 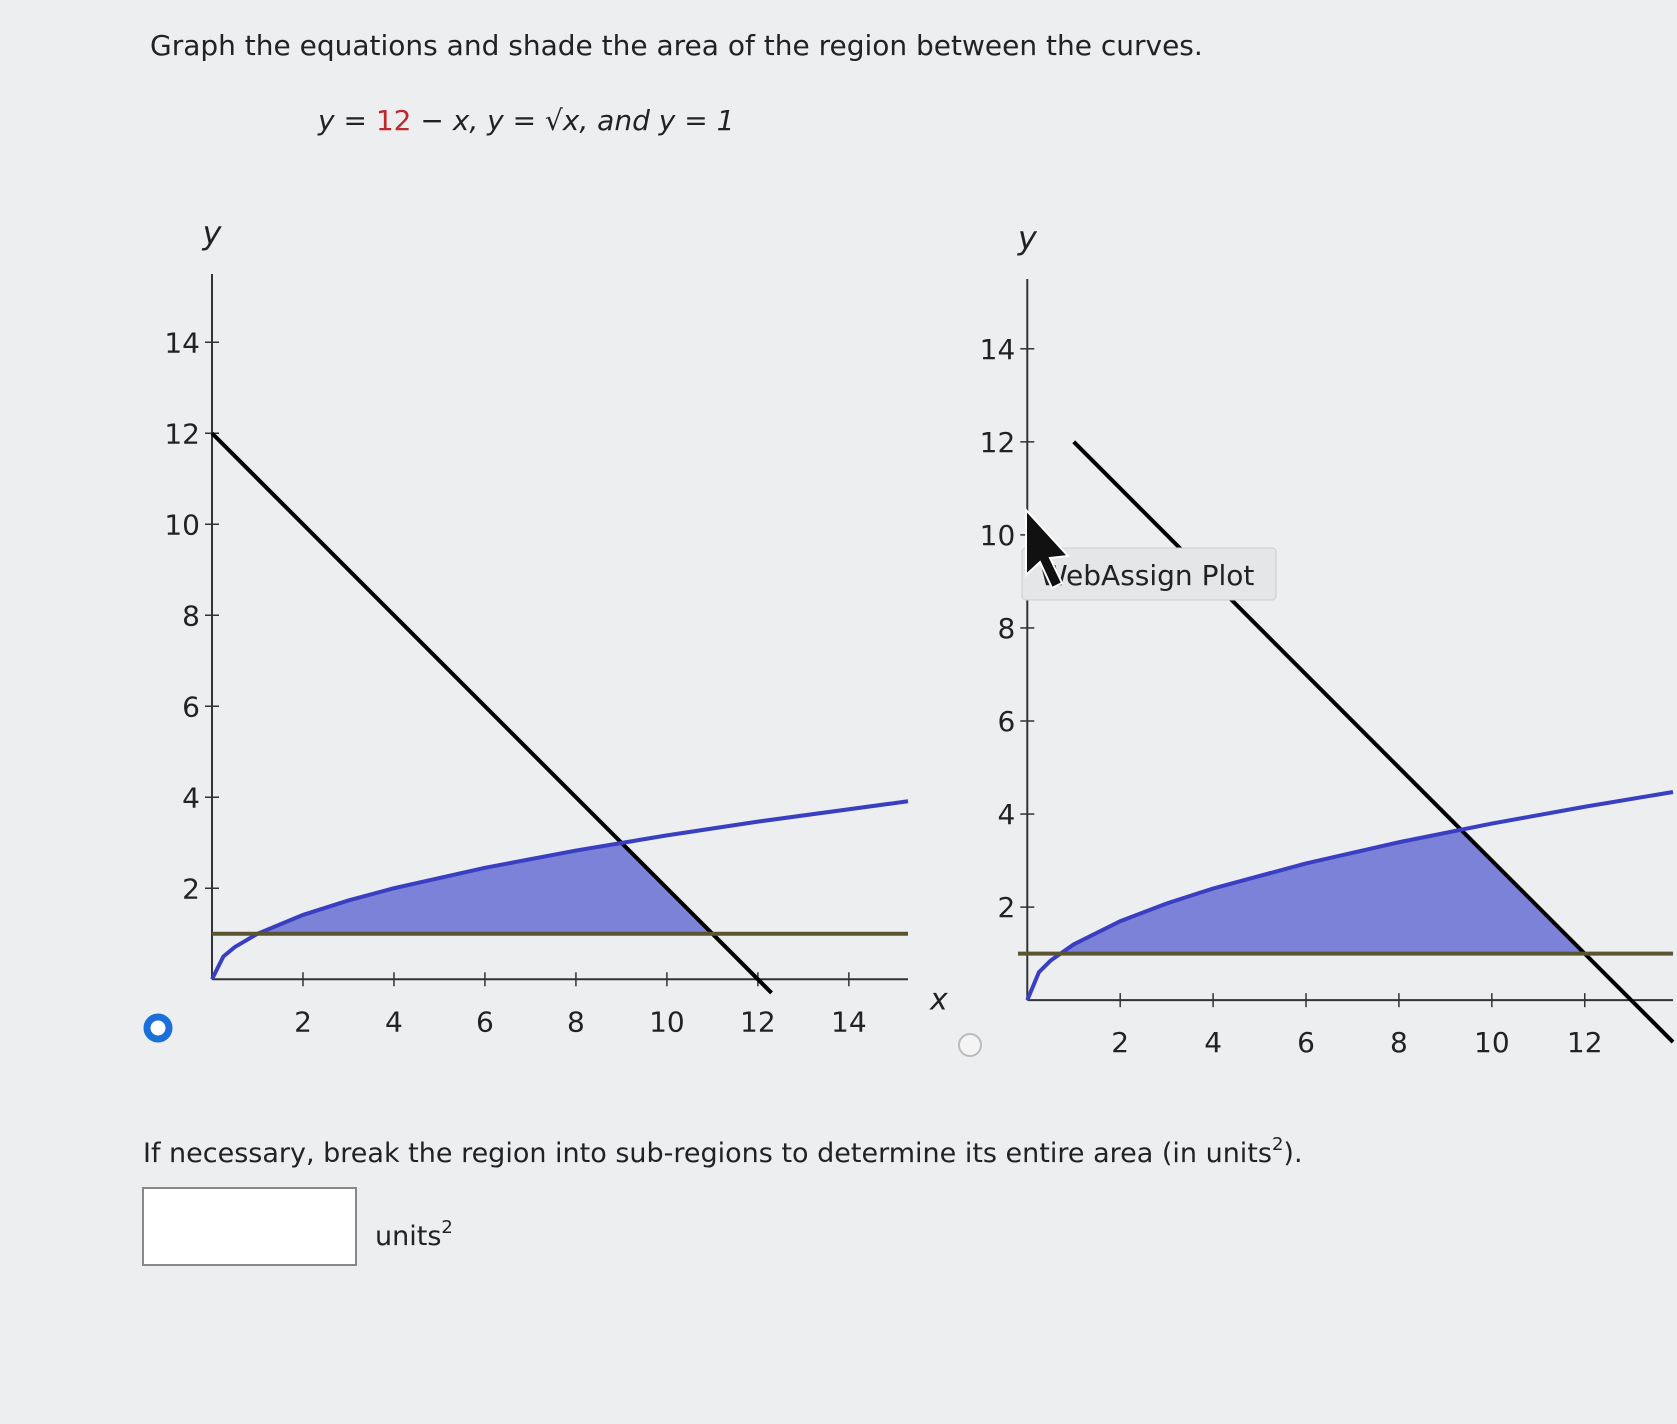 I want to click on prompt-end: )., so click(x=1292, y=1153).